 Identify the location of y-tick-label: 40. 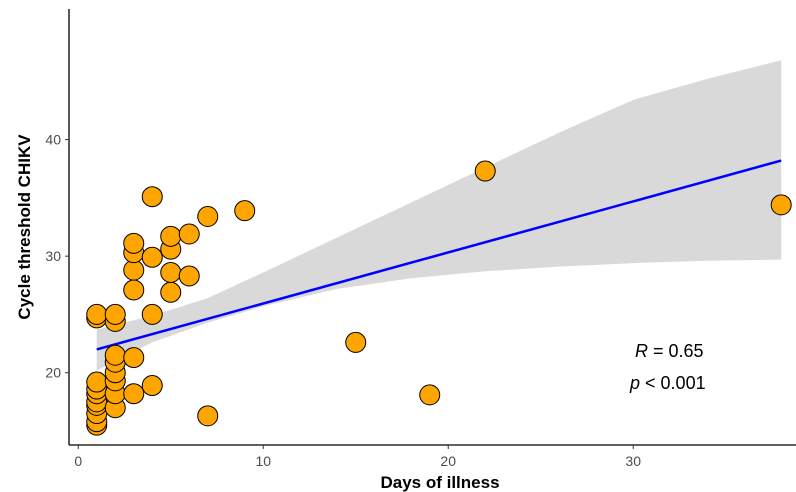
(53, 140).